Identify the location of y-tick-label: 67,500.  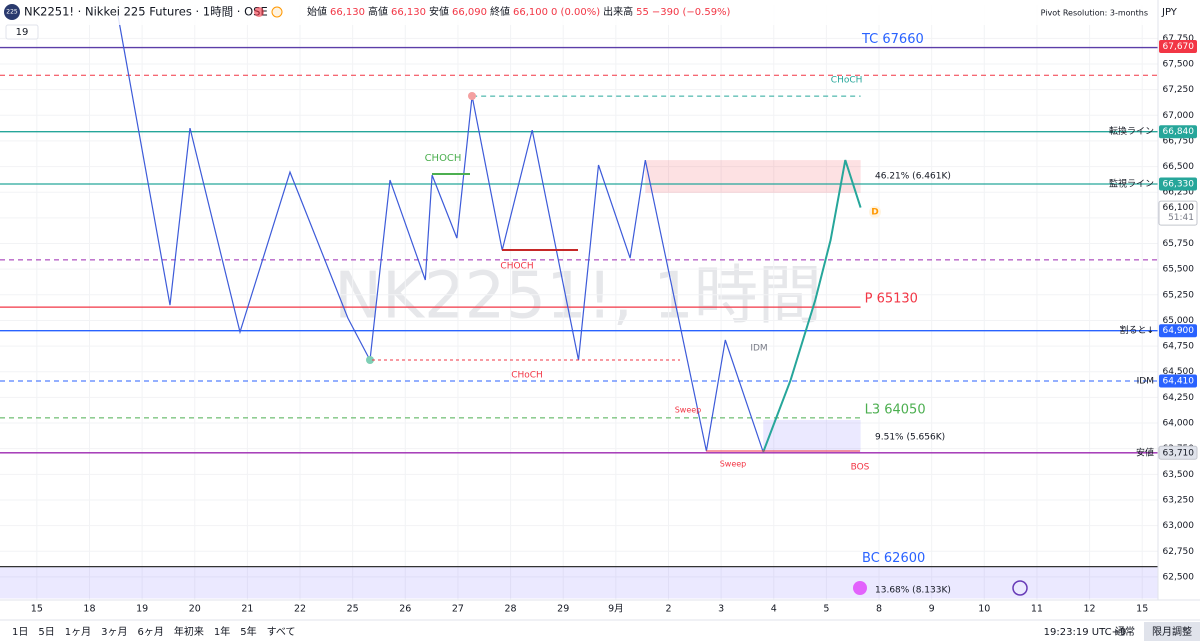
(1179, 64).